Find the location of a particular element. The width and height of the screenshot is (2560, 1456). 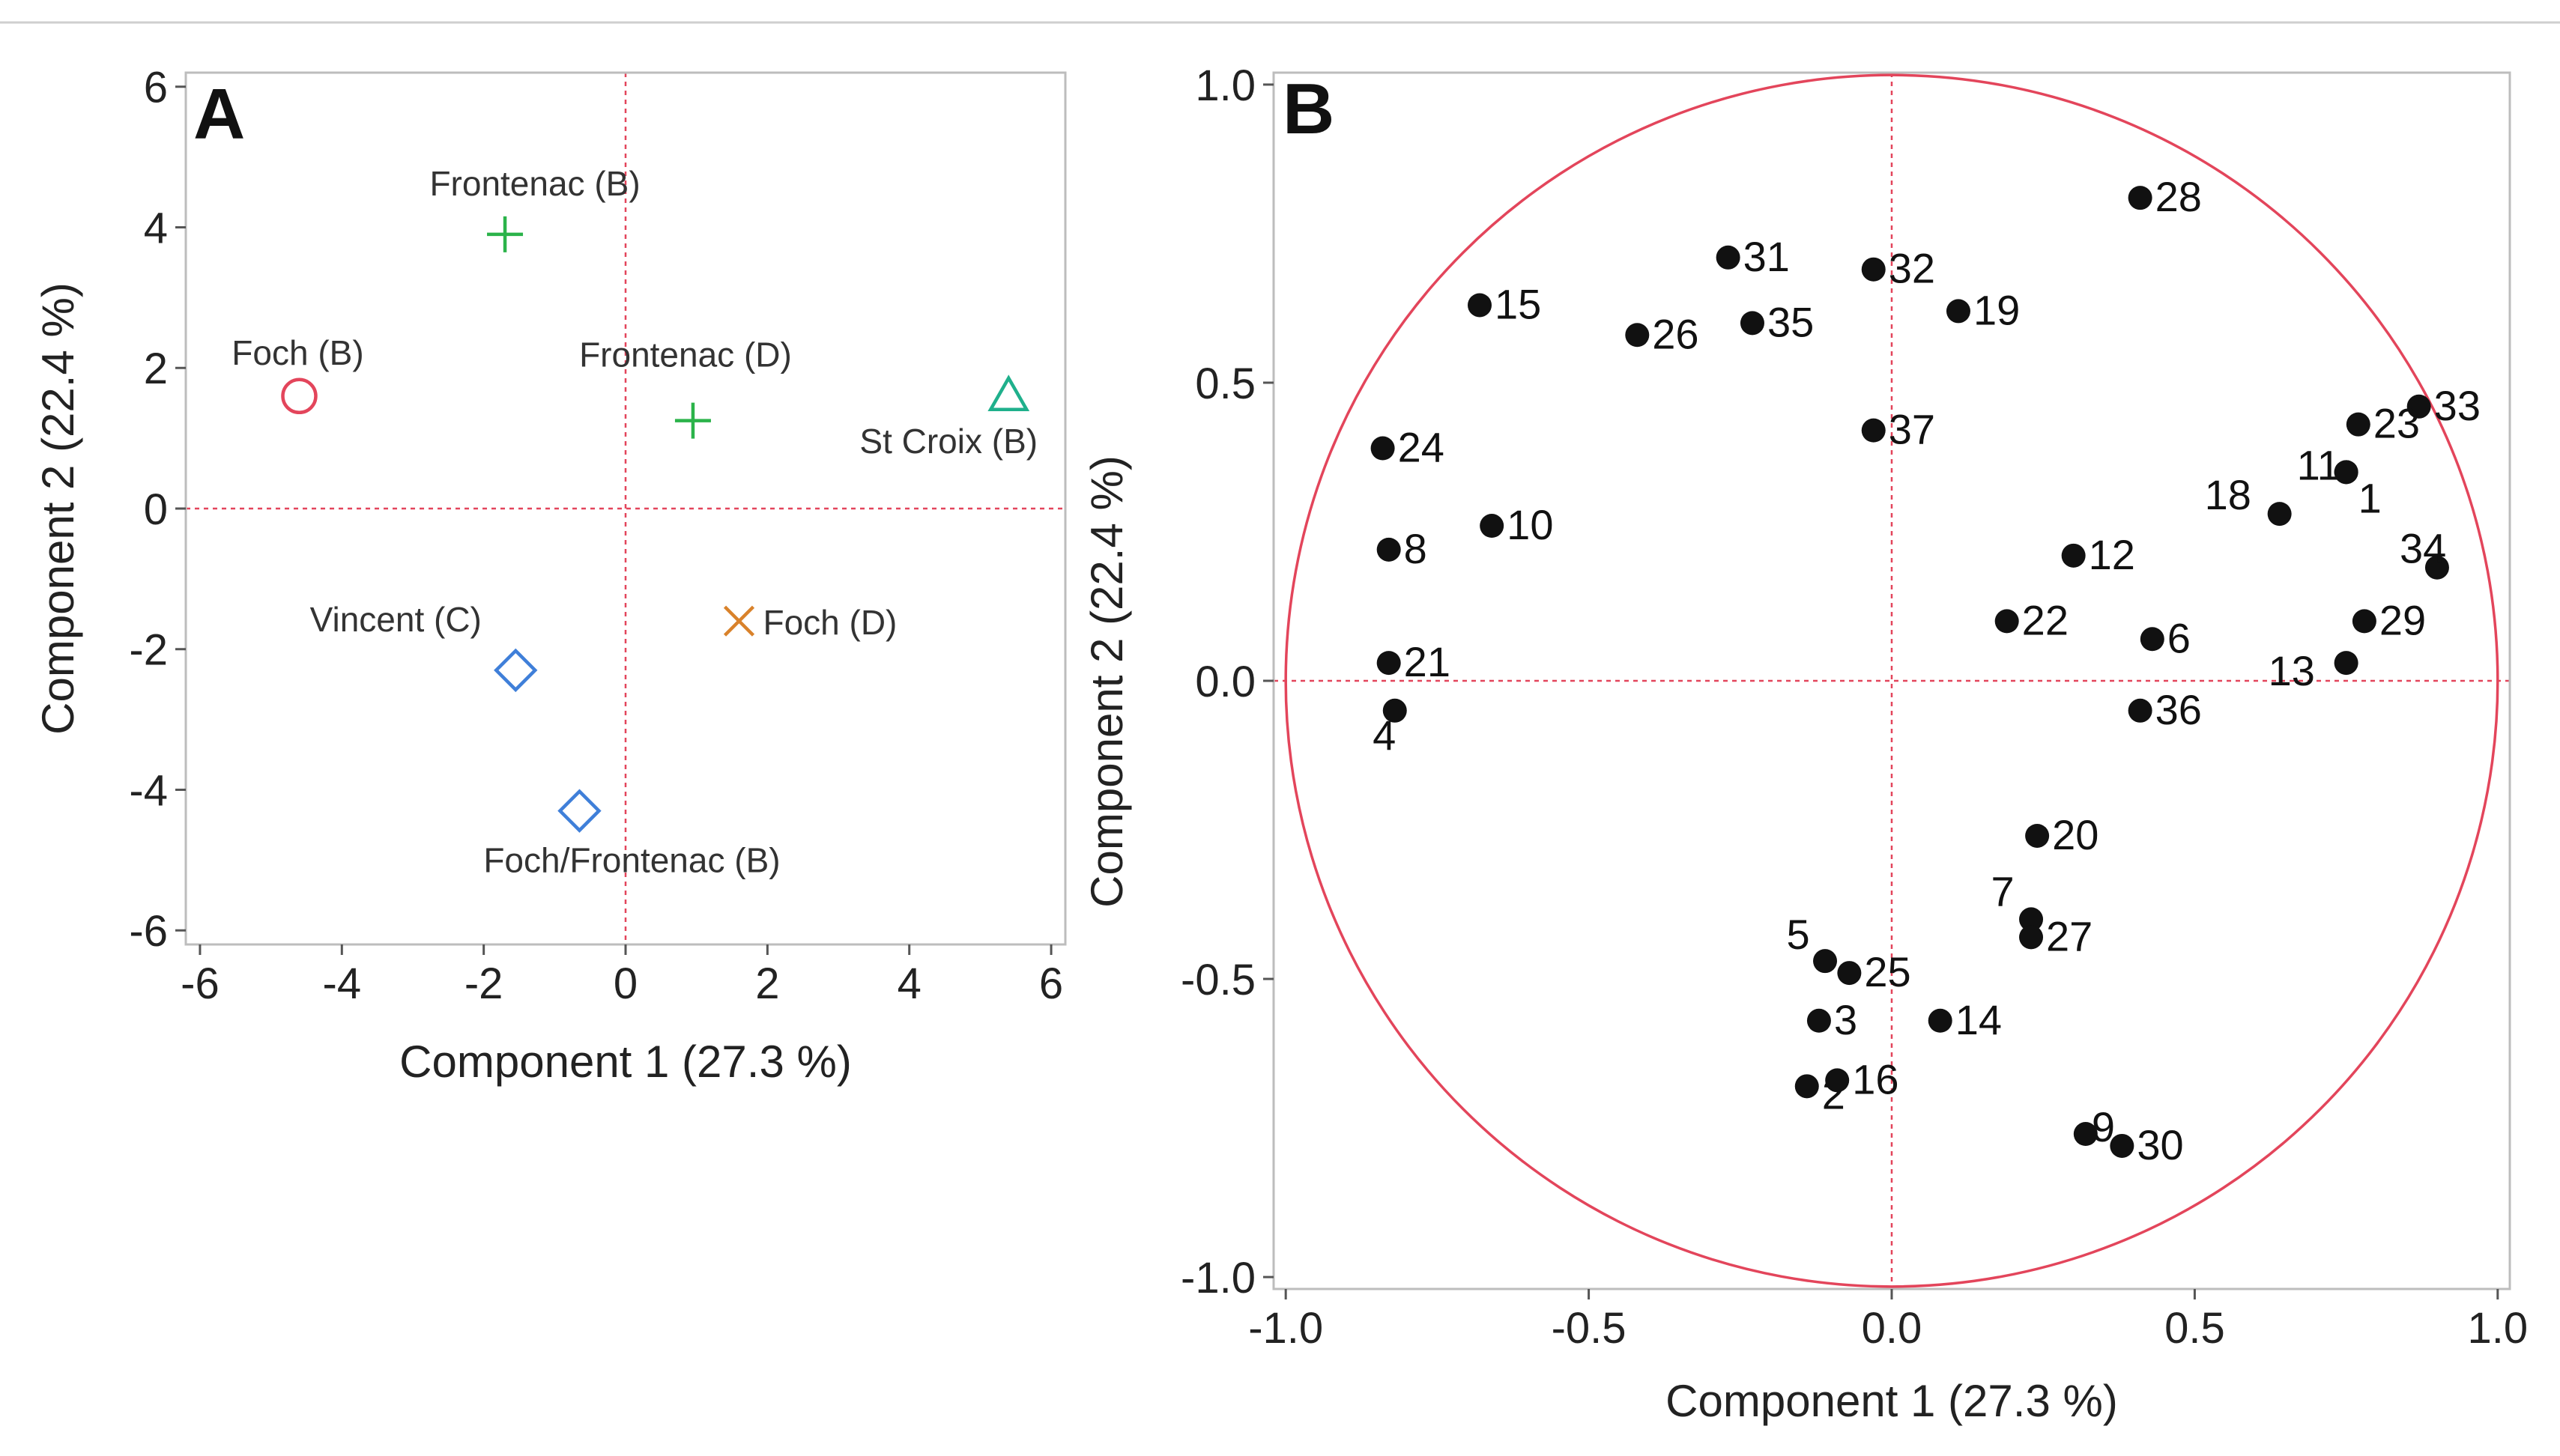

panel-b-point: 23 is located at coordinates (2383, 423).